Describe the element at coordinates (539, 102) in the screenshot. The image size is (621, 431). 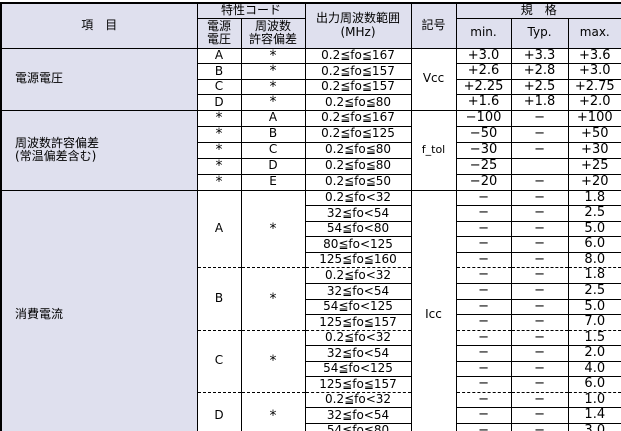
I see `typ-cell: +1.8` at that location.